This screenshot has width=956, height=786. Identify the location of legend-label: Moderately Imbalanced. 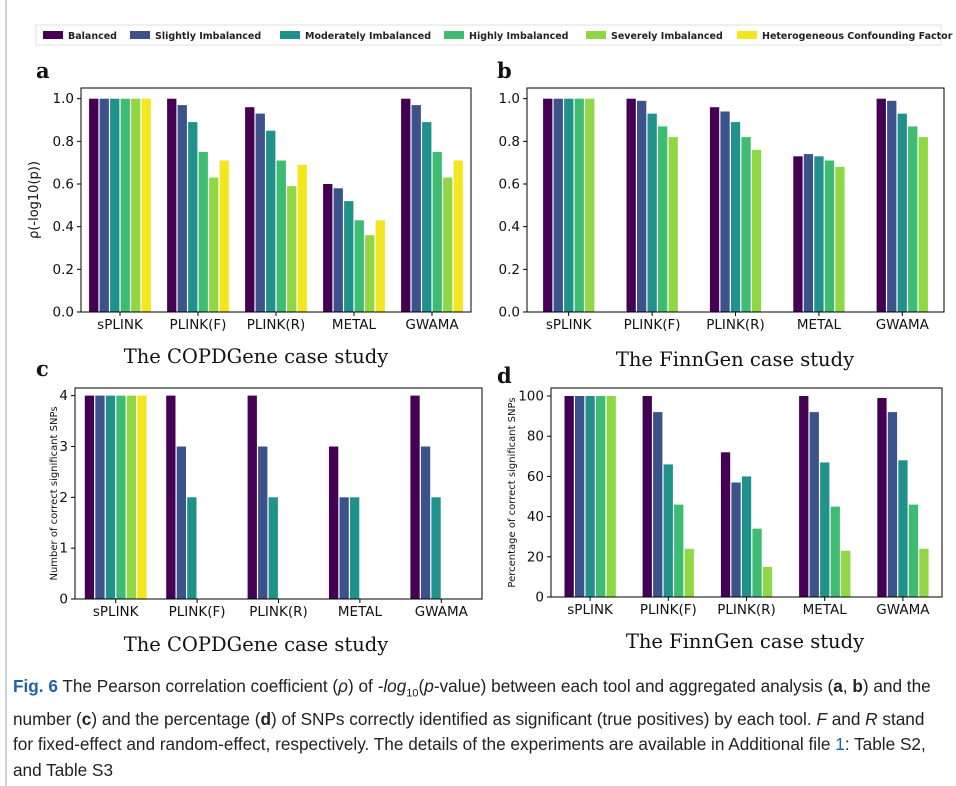
(368, 36).